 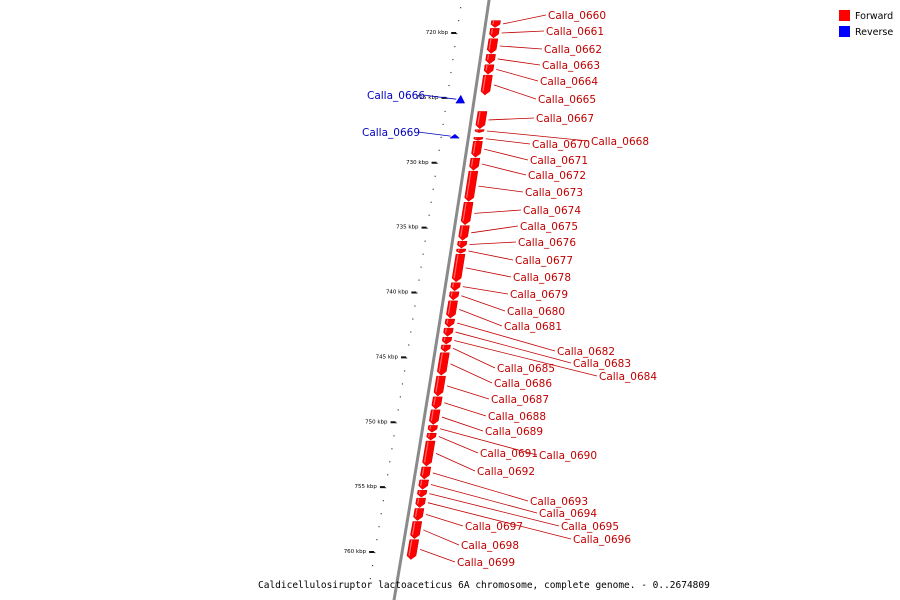 What do you see at coordinates (571, 66) in the screenshot?
I see `gene-label: Calla_0663` at bounding box center [571, 66].